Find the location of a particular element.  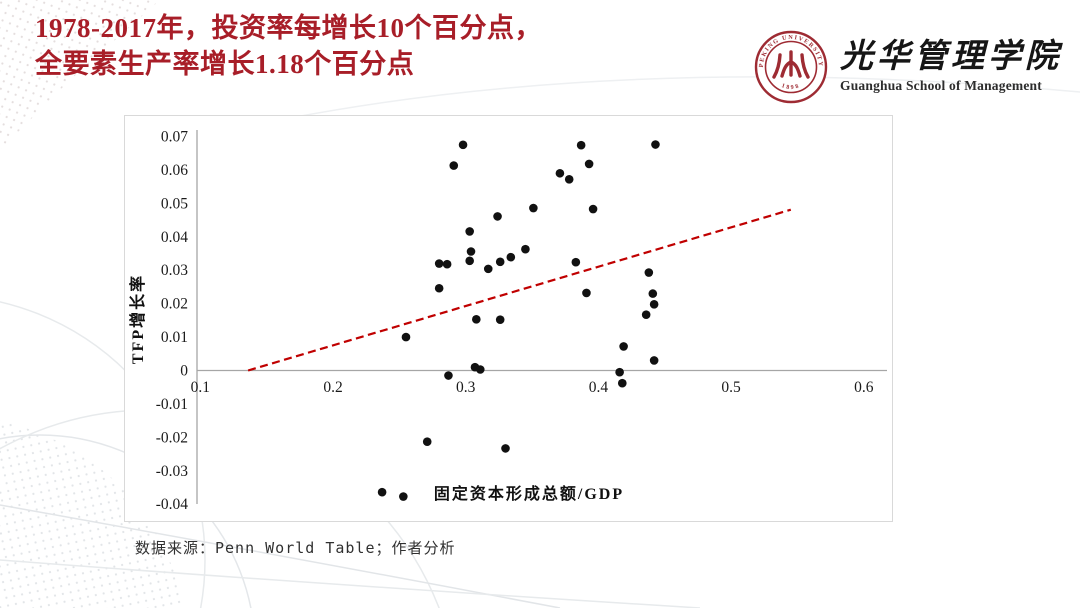

svg-text: 0.2 is located at coordinates (332, 387).